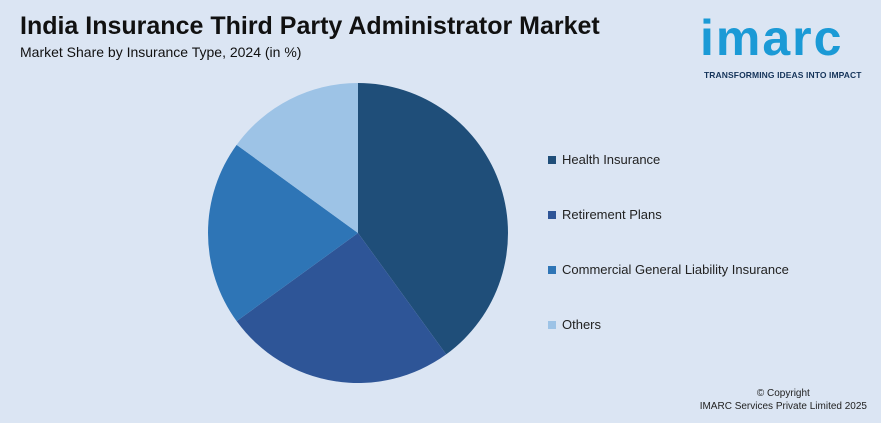  Describe the element at coordinates (783, 406) in the screenshot. I see `copyright-company: IMARC Services Private Limited 2025` at that location.